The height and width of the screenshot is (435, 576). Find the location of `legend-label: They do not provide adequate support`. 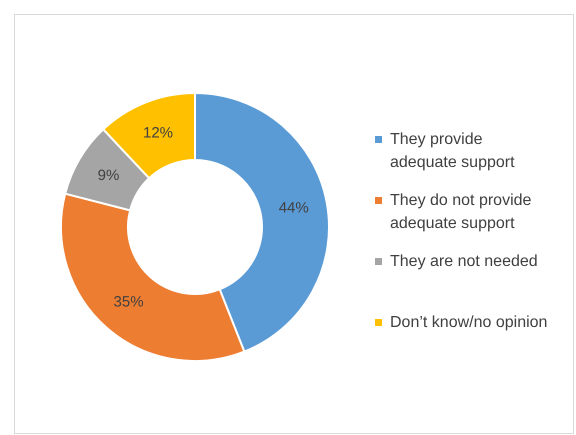

legend-label: They do not provide adequate support is located at coordinates (461, 212).